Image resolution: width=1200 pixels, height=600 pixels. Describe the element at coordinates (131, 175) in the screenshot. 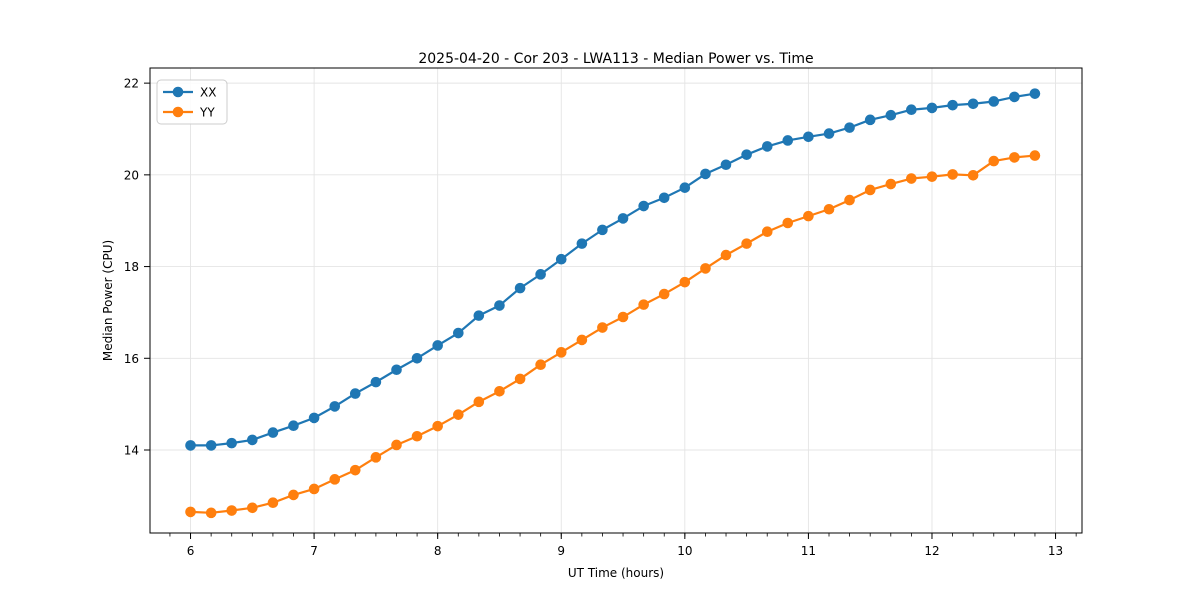

I see `y-tick-label: 20` at that location.